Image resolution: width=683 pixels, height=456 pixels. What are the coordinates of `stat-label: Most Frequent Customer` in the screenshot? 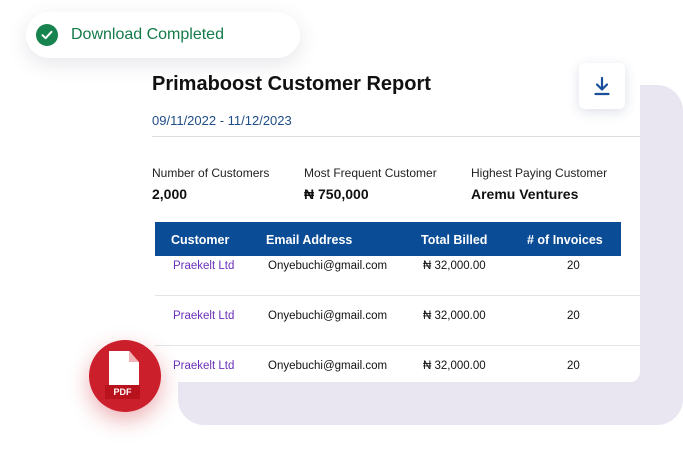 It's located at (370, 173).